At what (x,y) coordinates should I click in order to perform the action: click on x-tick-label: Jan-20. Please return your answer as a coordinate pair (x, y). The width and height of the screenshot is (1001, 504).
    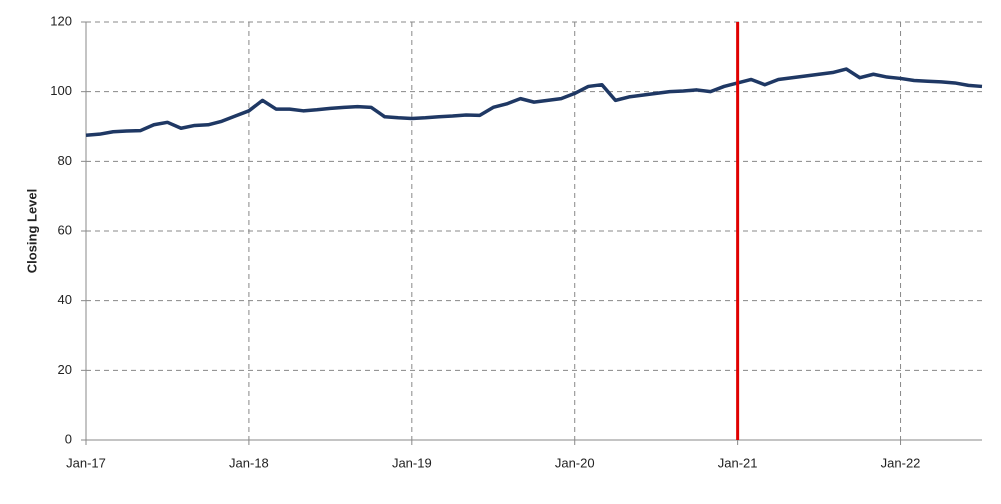
    Looking at the image, I should click on (575, 462).